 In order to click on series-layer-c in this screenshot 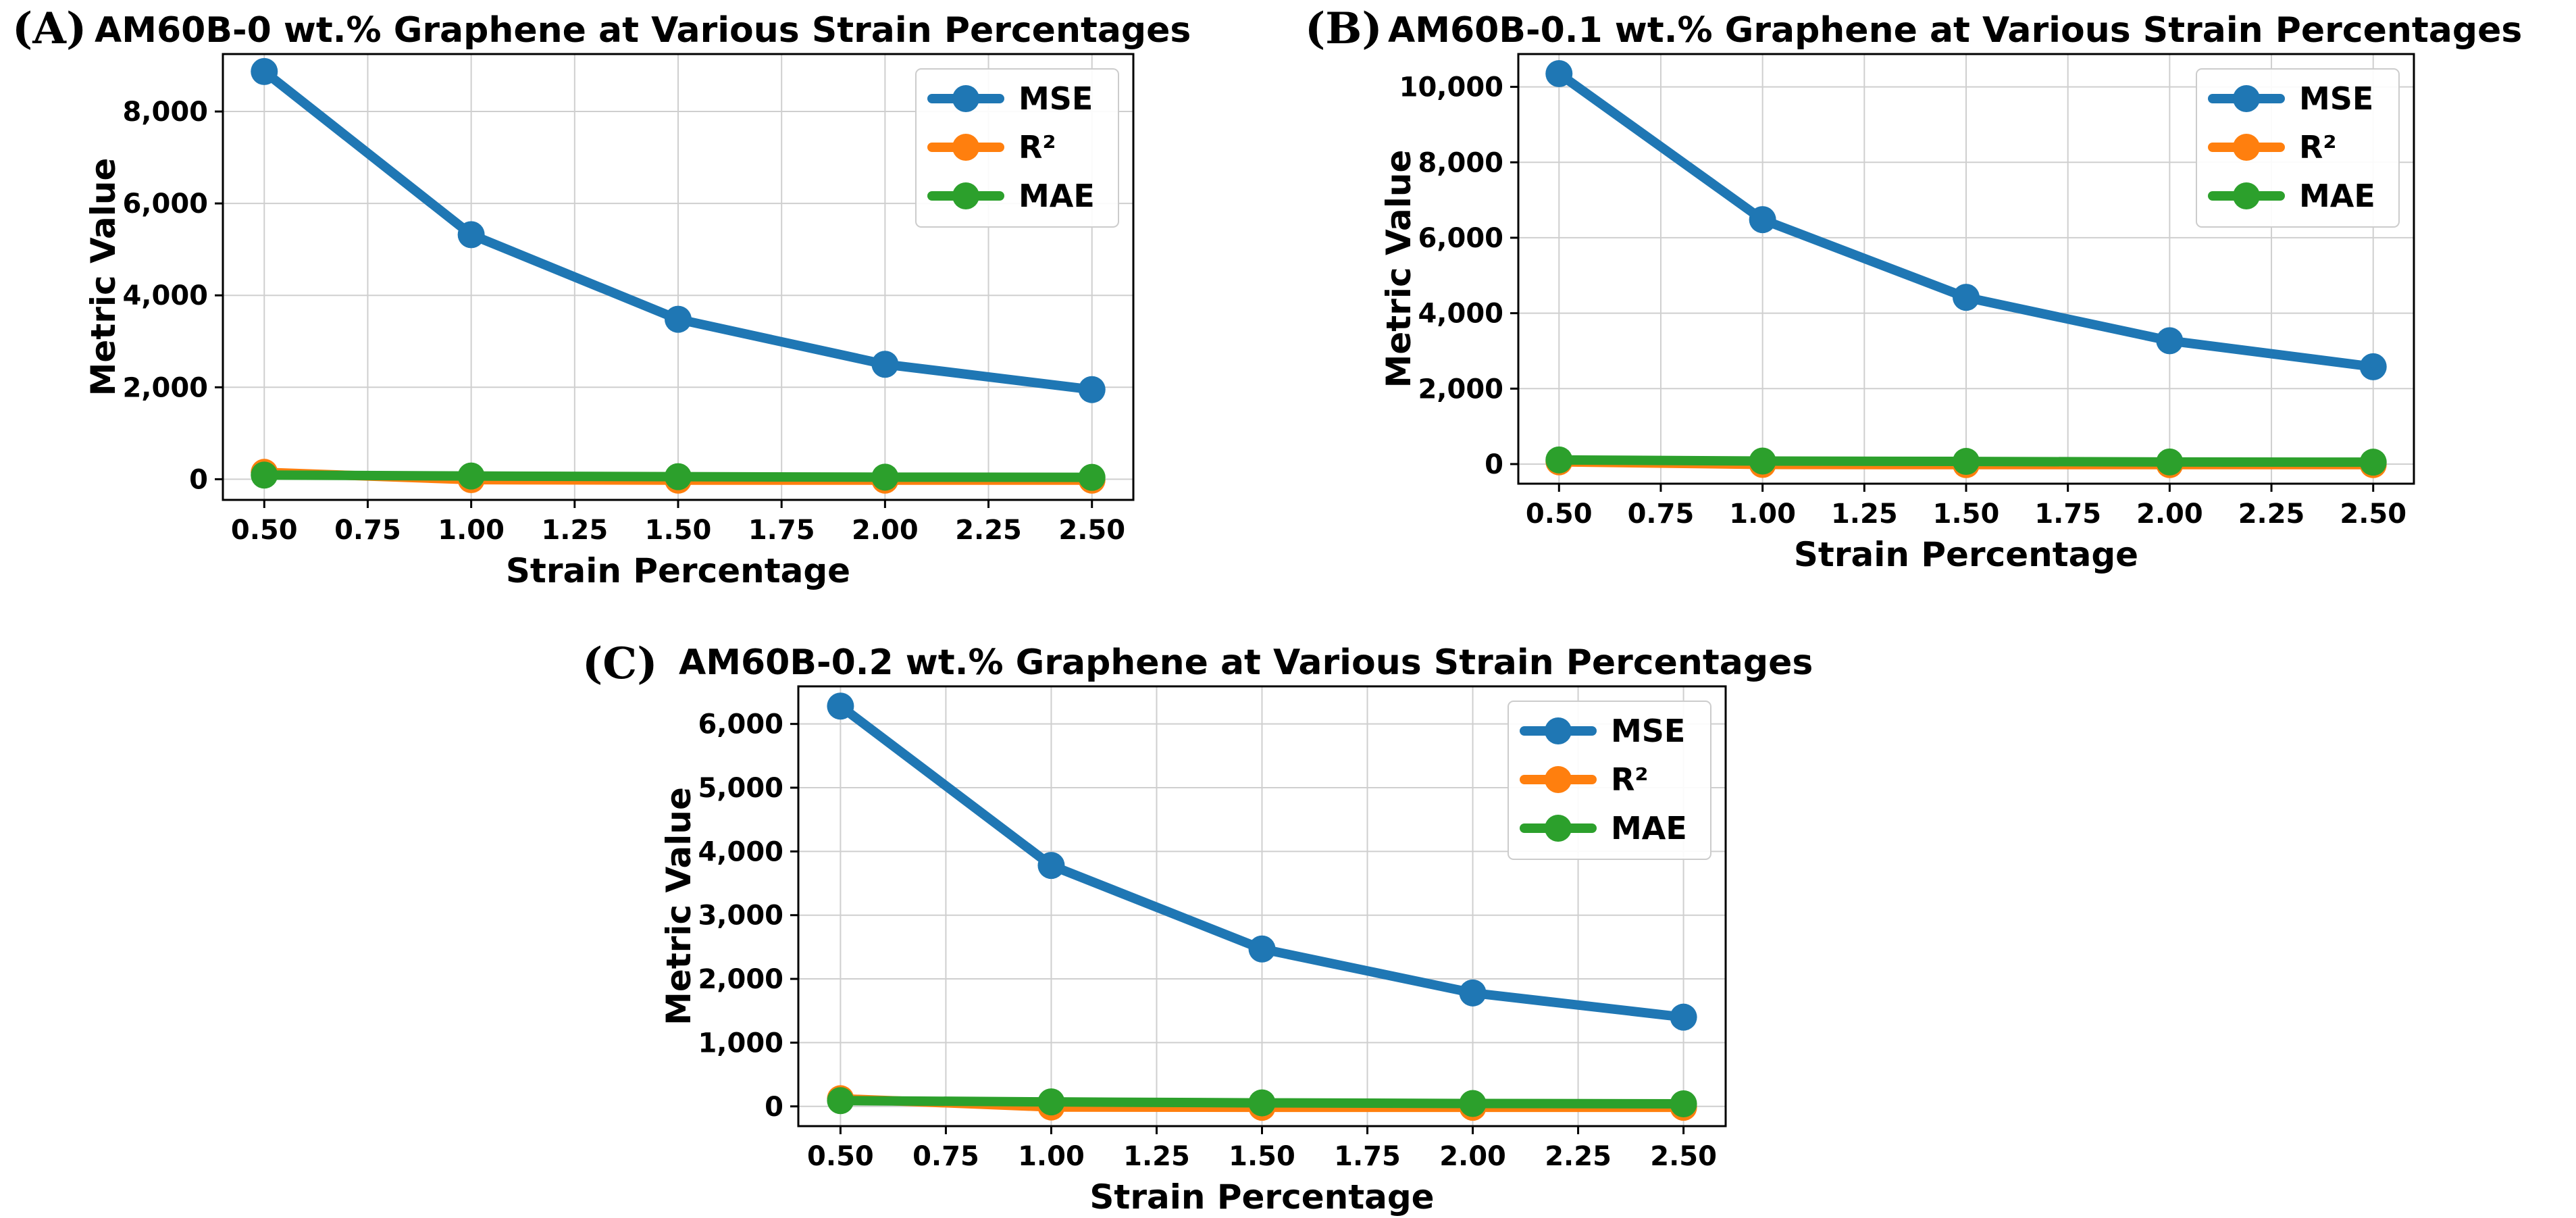, I will do `click(1262, 906)`.